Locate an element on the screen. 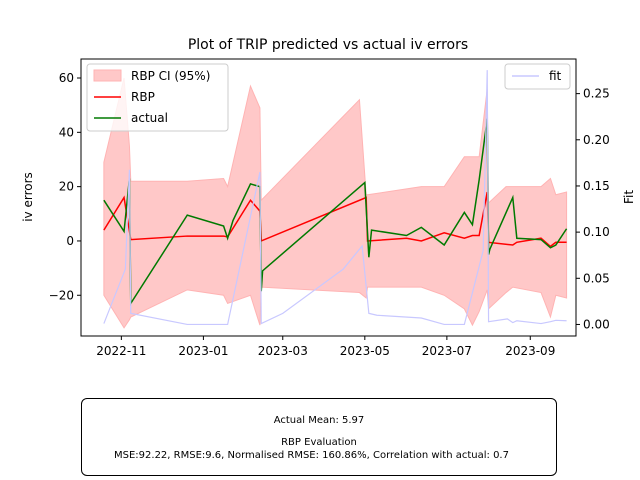 The width and height of the screenshot is (640, 480). legend-label-rbp: RBP is located at coordinates (143, 97).